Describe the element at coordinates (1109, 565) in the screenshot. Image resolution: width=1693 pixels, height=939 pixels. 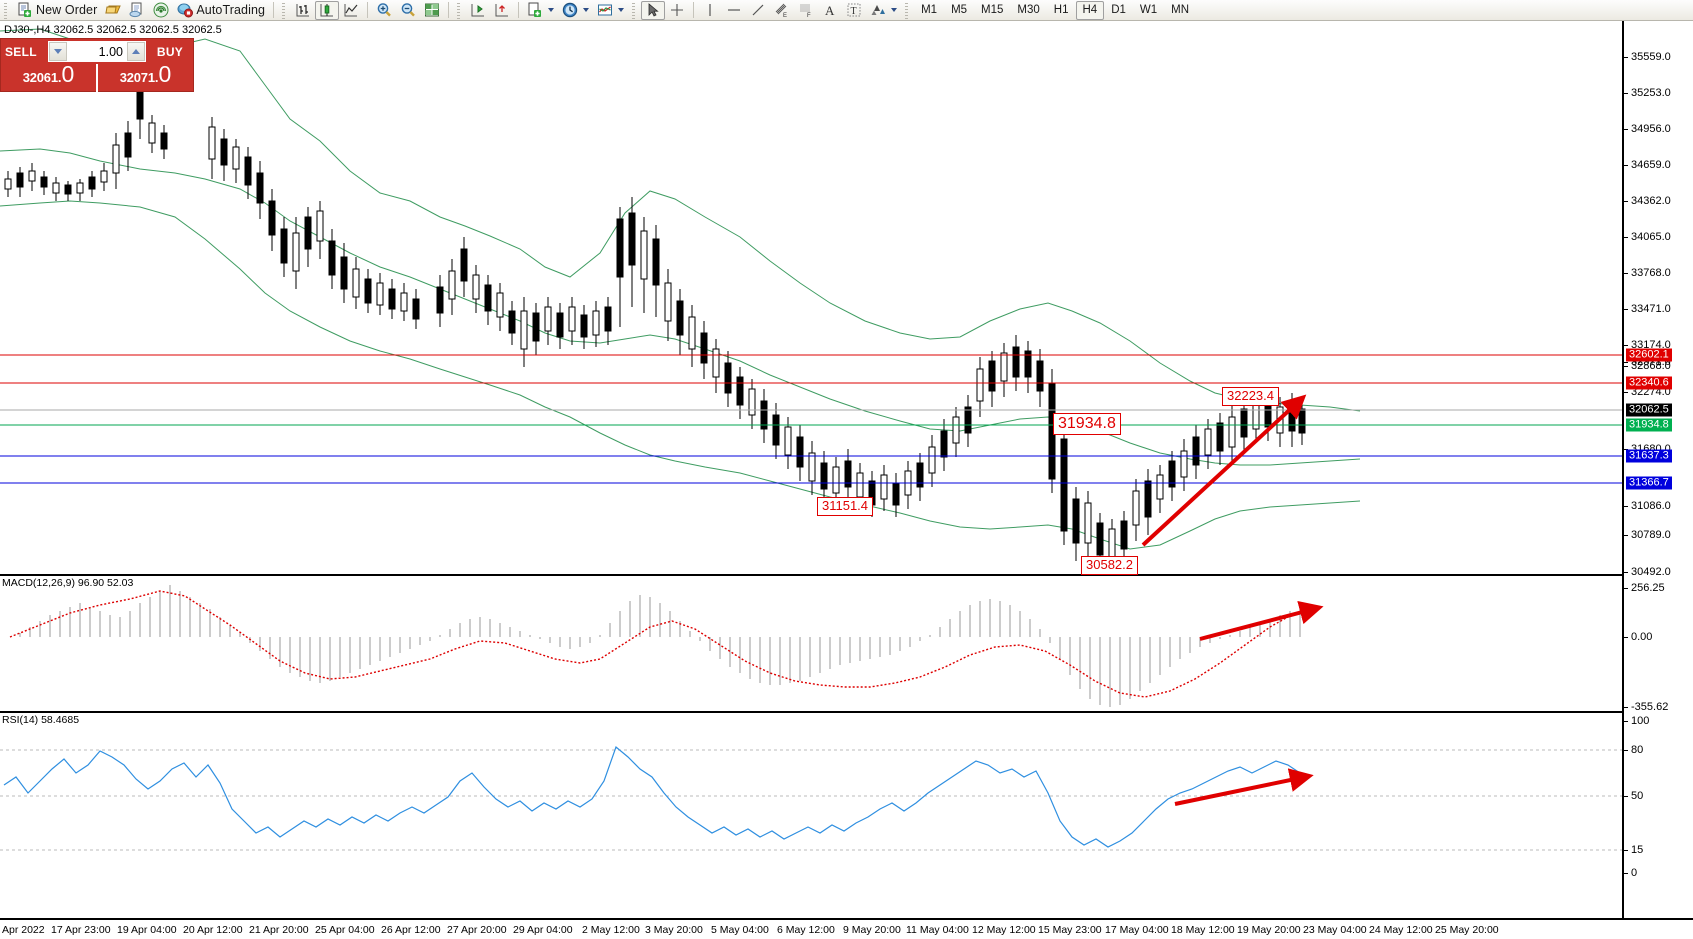
I see `annotation-30582: 30582.2` at that location.